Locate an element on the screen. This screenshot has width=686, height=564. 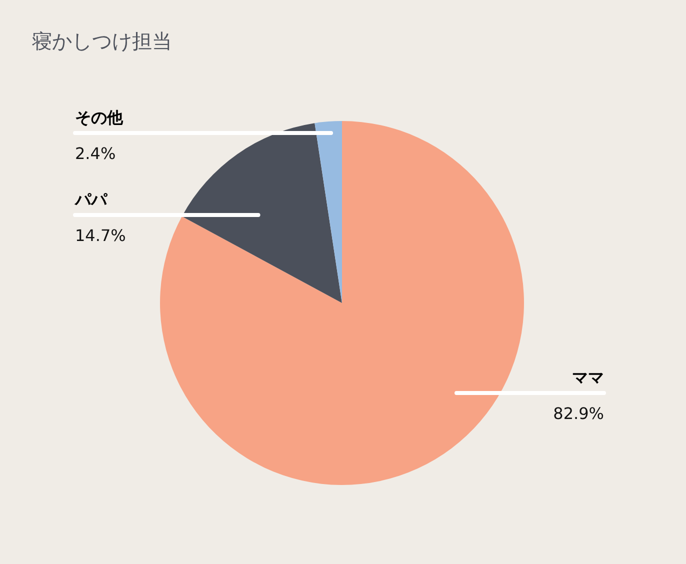
data-label: 82.9% is located at coordinates (578, 413).